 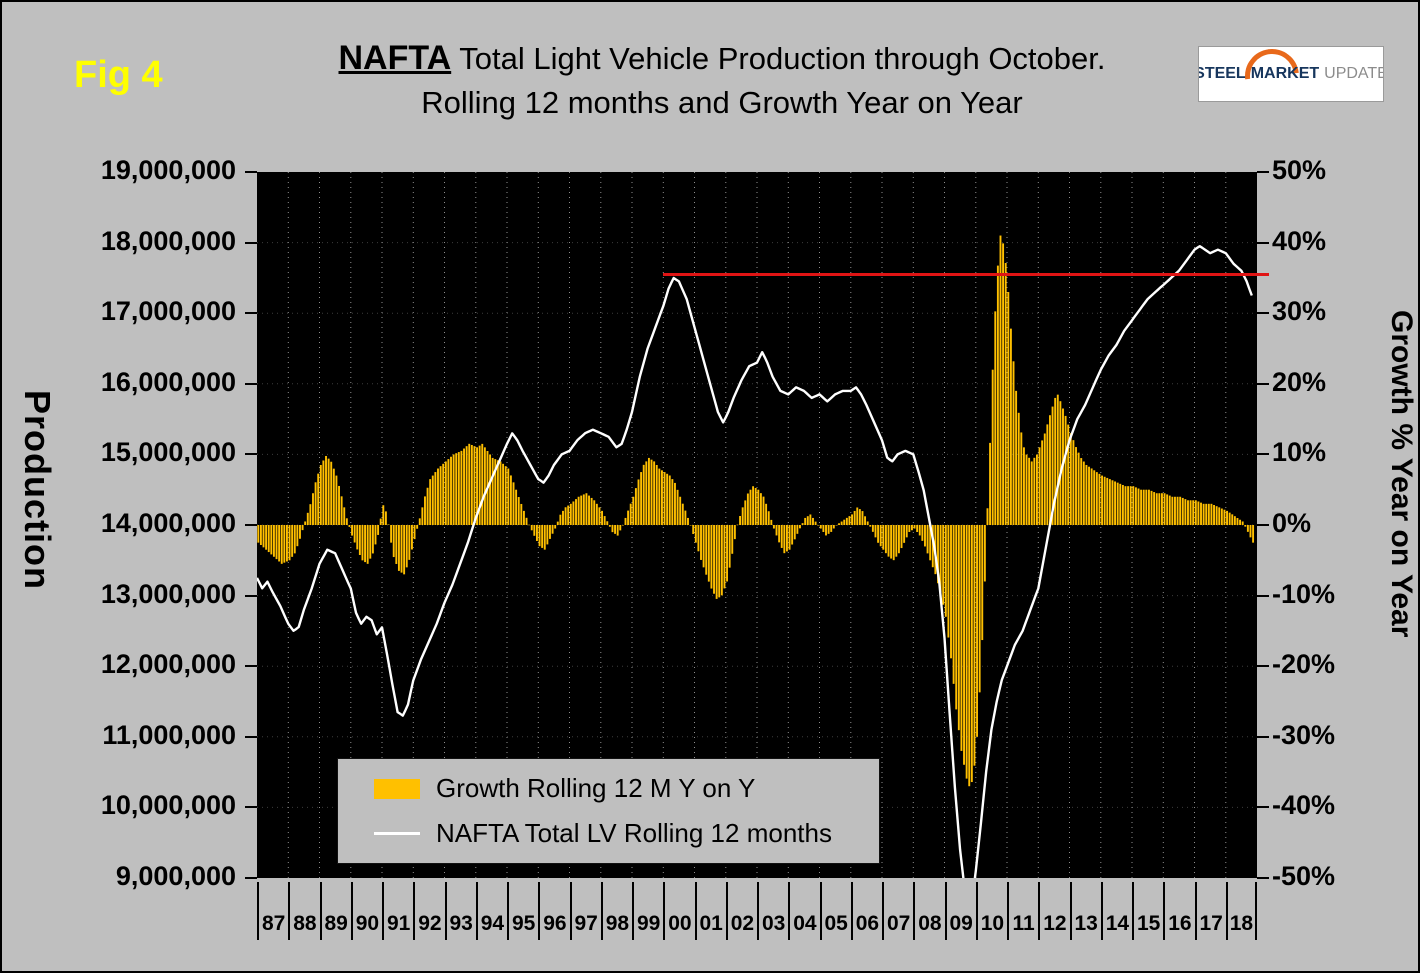 I want to click on bar-swatch-icon, so click(x=397, y=788).